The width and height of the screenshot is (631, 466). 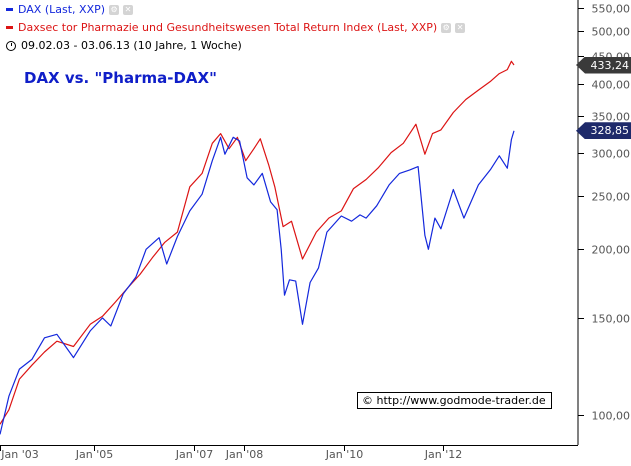 What do you see at coordinates (244, 454) in the screenshot?
I see `x-tick-label: Jan '08` at bounding box center [244, 454].